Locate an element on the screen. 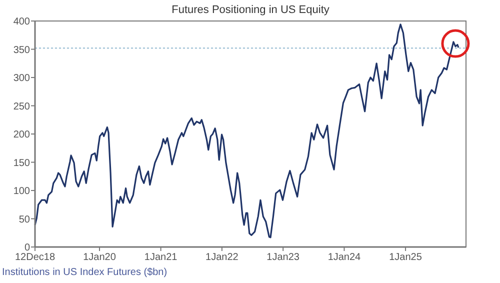 The width and height of the screenshot is (500, 283). y-tick-label: 150 is located at coordinates (21, 163).